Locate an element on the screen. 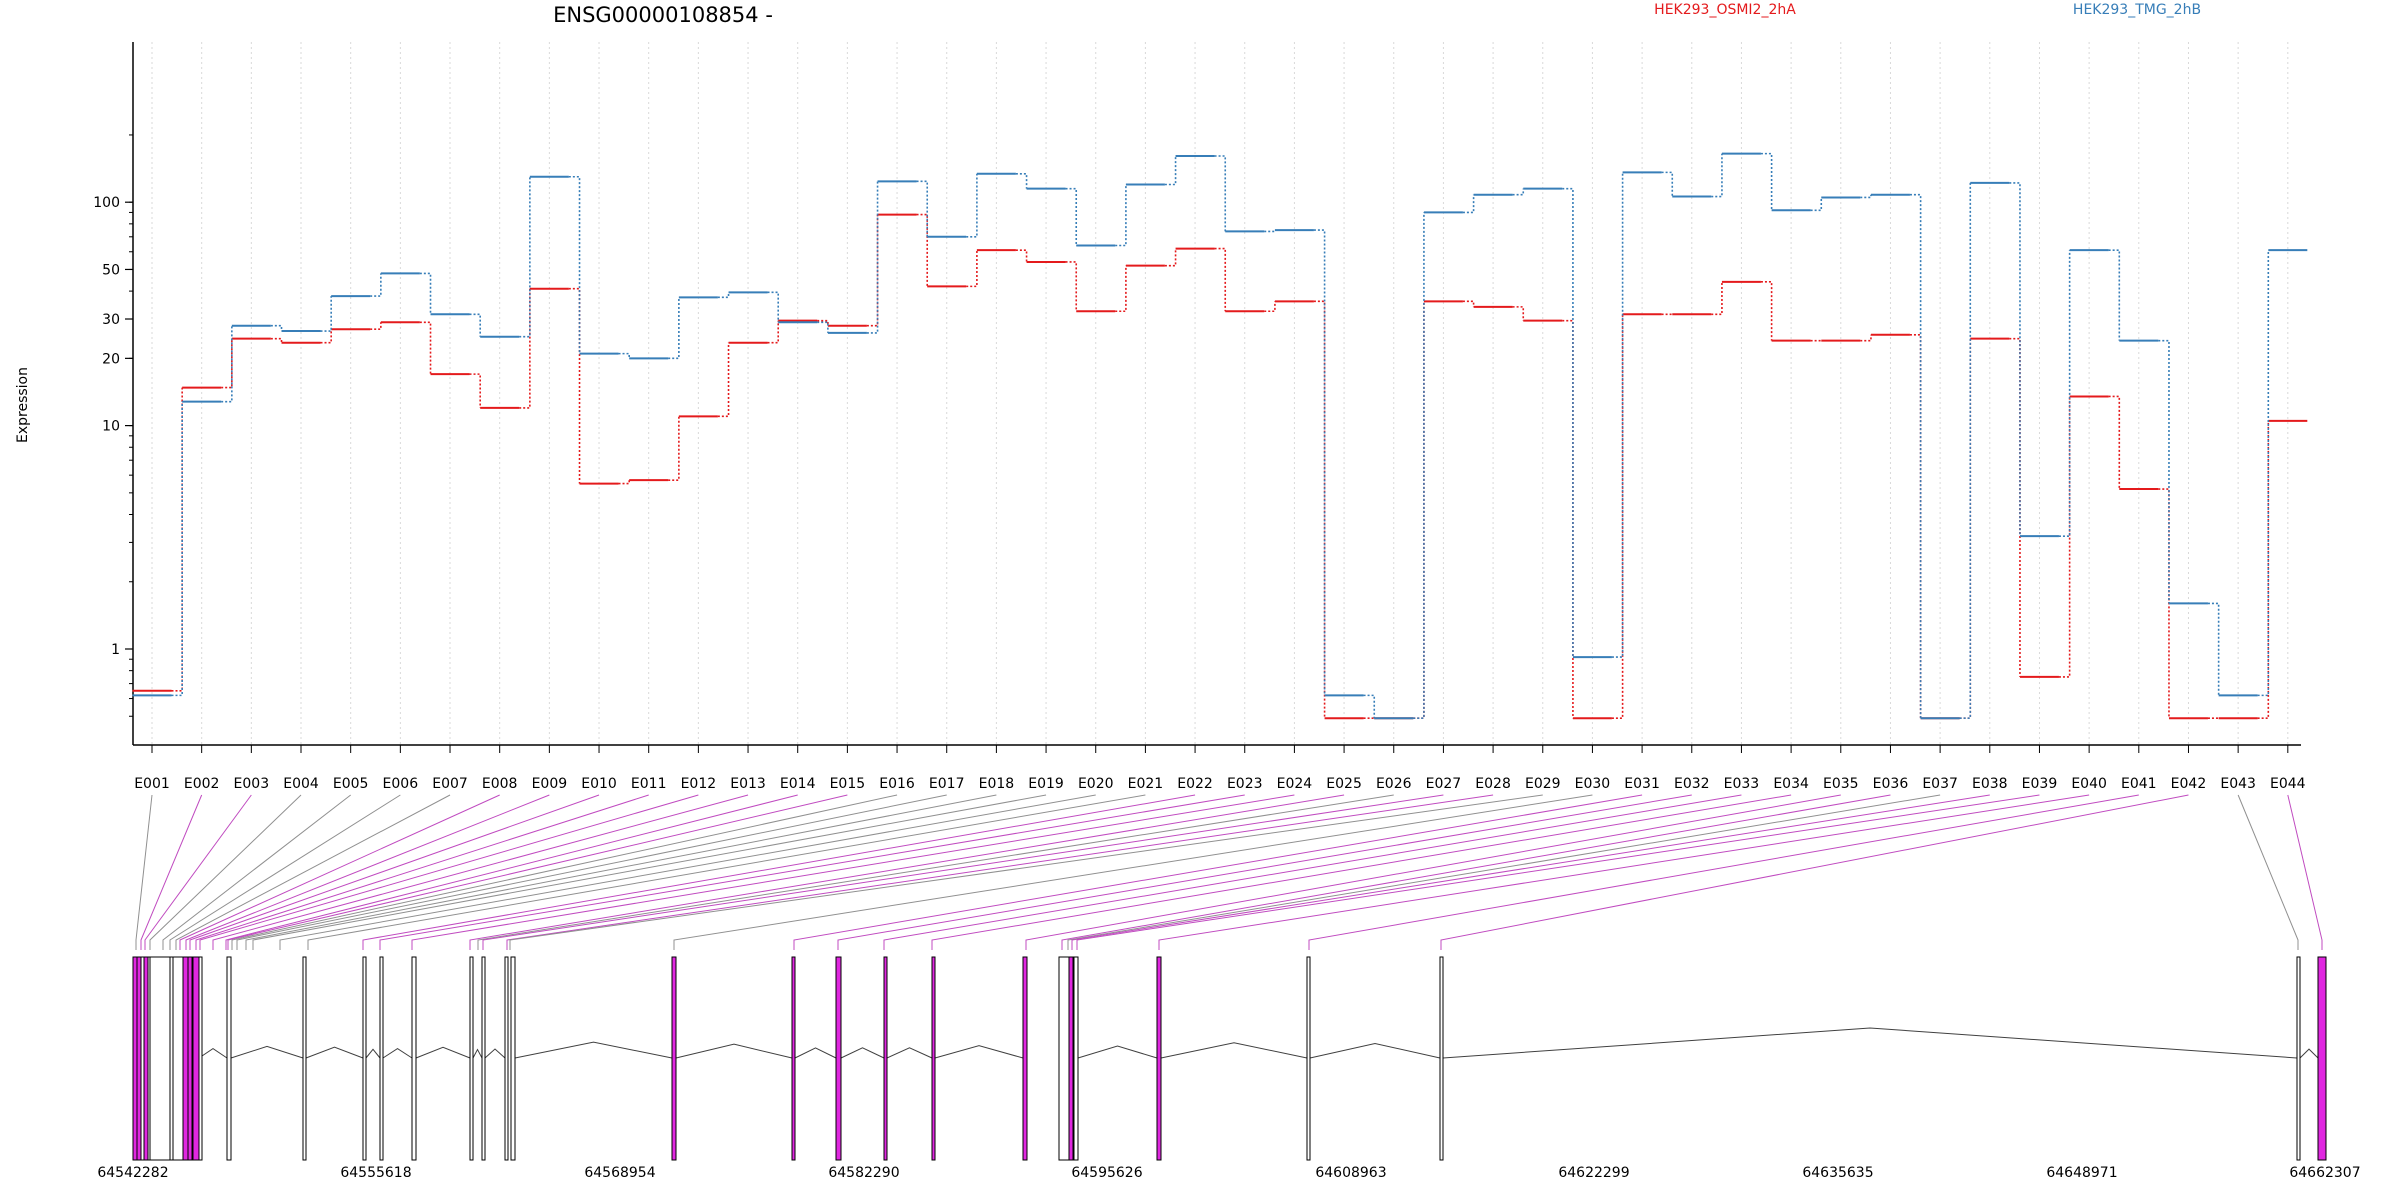 Image resolution: width=2400 pixels, height=1200 pixels. x-tick-label: E003 is located at coordinates (252, 784).